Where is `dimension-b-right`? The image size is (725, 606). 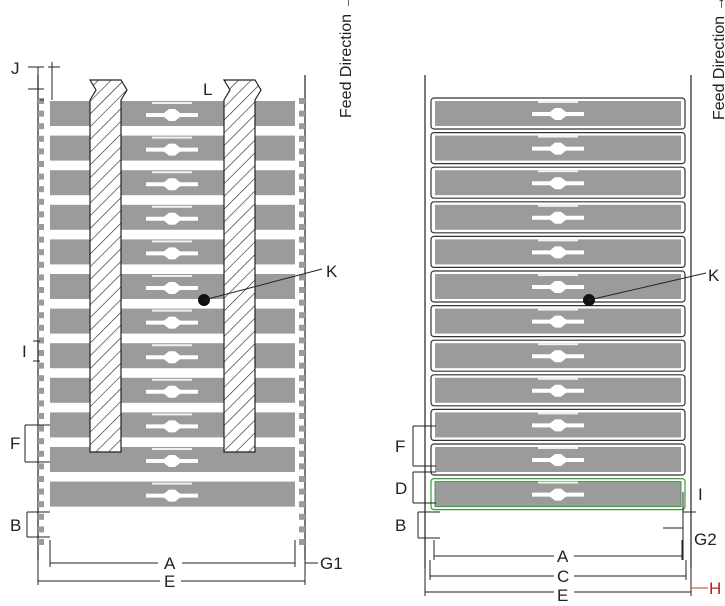
dimension-b-right is located at coordinates (428, 525).